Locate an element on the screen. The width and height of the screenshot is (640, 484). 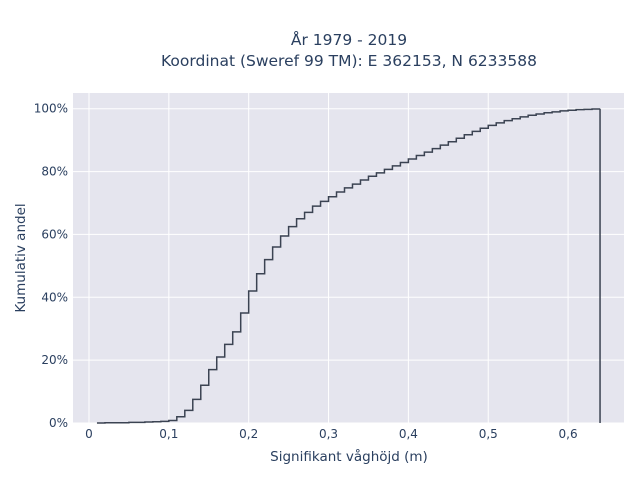
x-tick-label: 0,6 is located at coordinates (568, 434).